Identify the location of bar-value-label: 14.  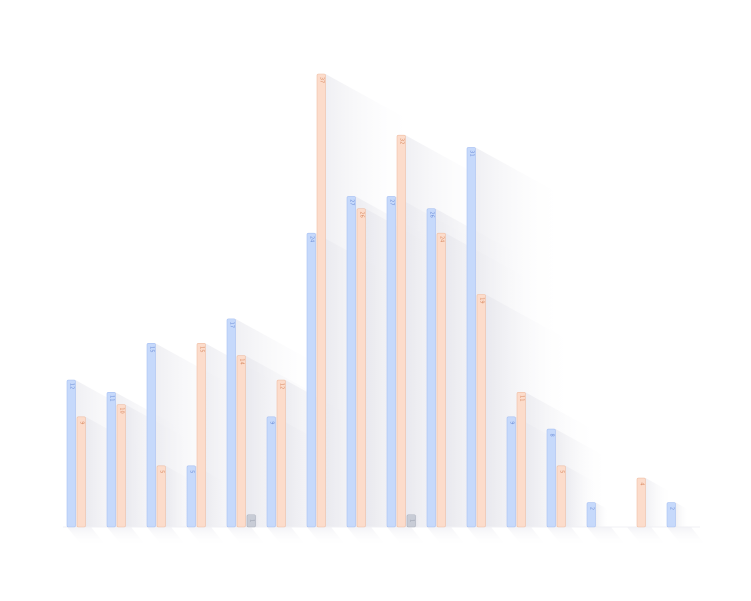
(241, 361).